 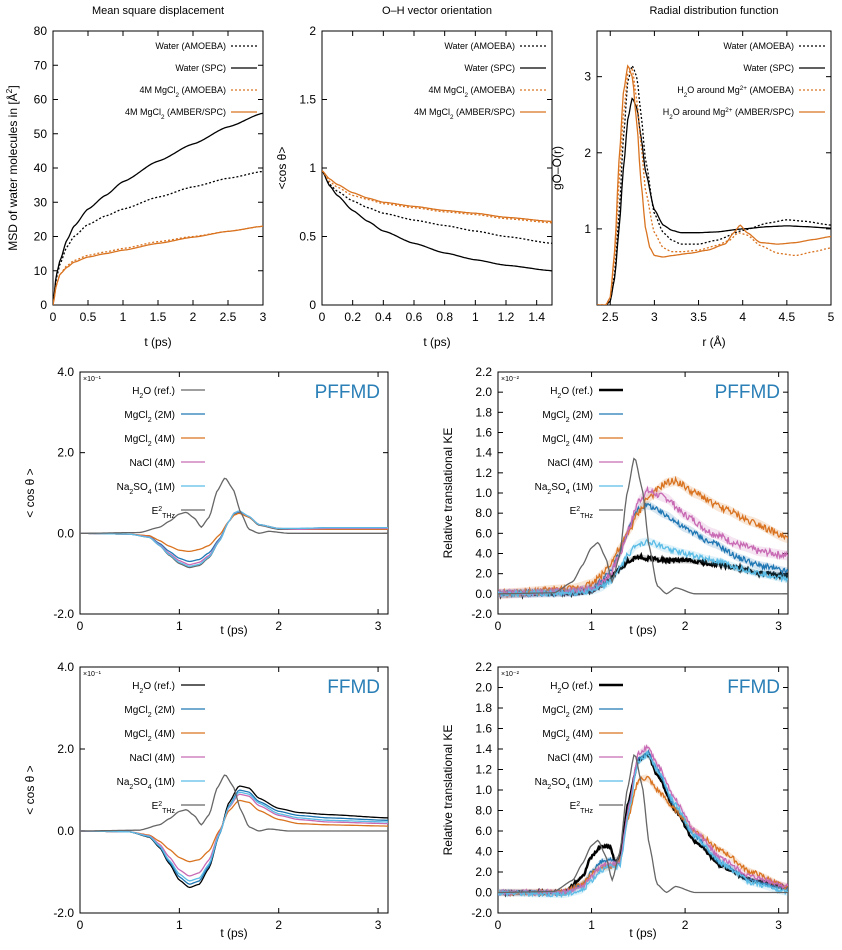 What do you see at coordinates (448, 790) in the screenshot?
I see `y-axis-label: Relative translational KE` at bounding box center [448, 790].